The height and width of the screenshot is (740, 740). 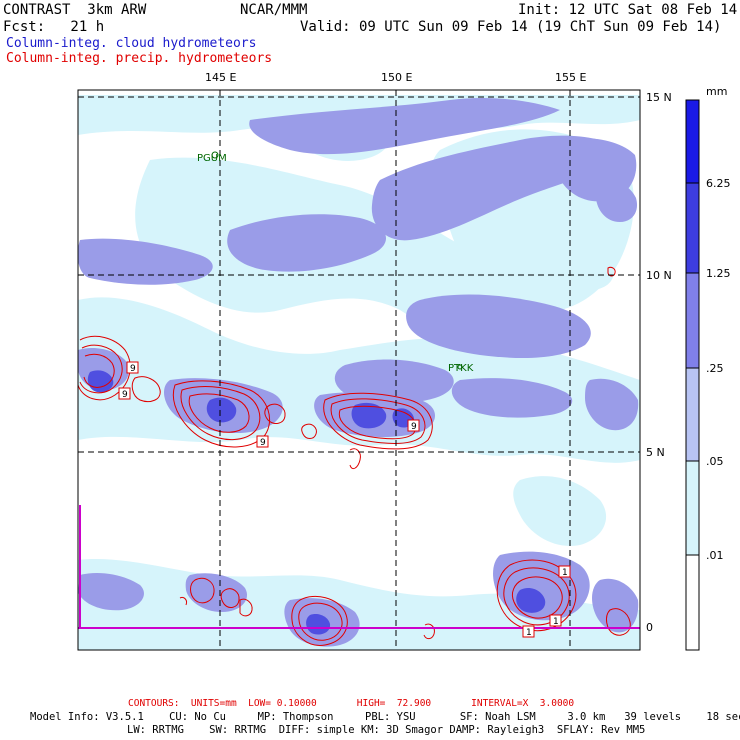 I want to click on station-label-ptkk: PTKK, so click(x=461, y=368).